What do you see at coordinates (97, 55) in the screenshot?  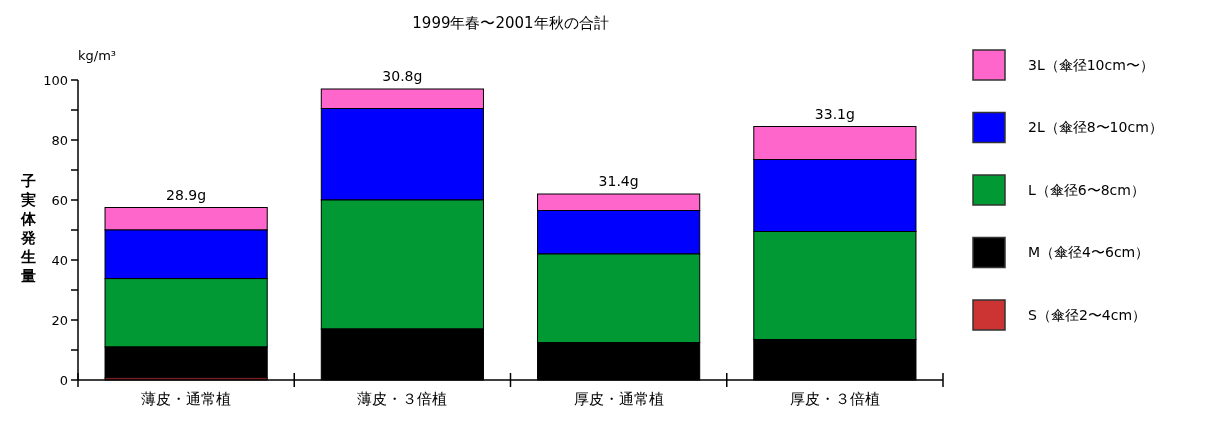 I see `text: kg/m³` at bounding box center [97, 55].